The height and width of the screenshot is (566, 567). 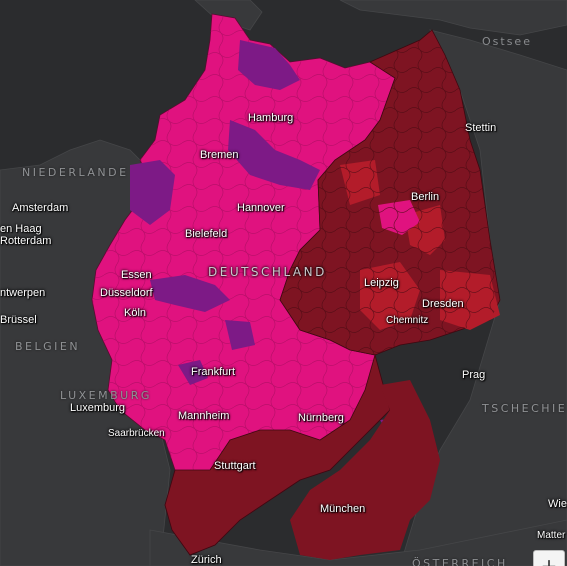 What do you see at coordinates (358, 542) in the screenshot?
I see `neighbour-land-south` at bounding box center [358, 542].